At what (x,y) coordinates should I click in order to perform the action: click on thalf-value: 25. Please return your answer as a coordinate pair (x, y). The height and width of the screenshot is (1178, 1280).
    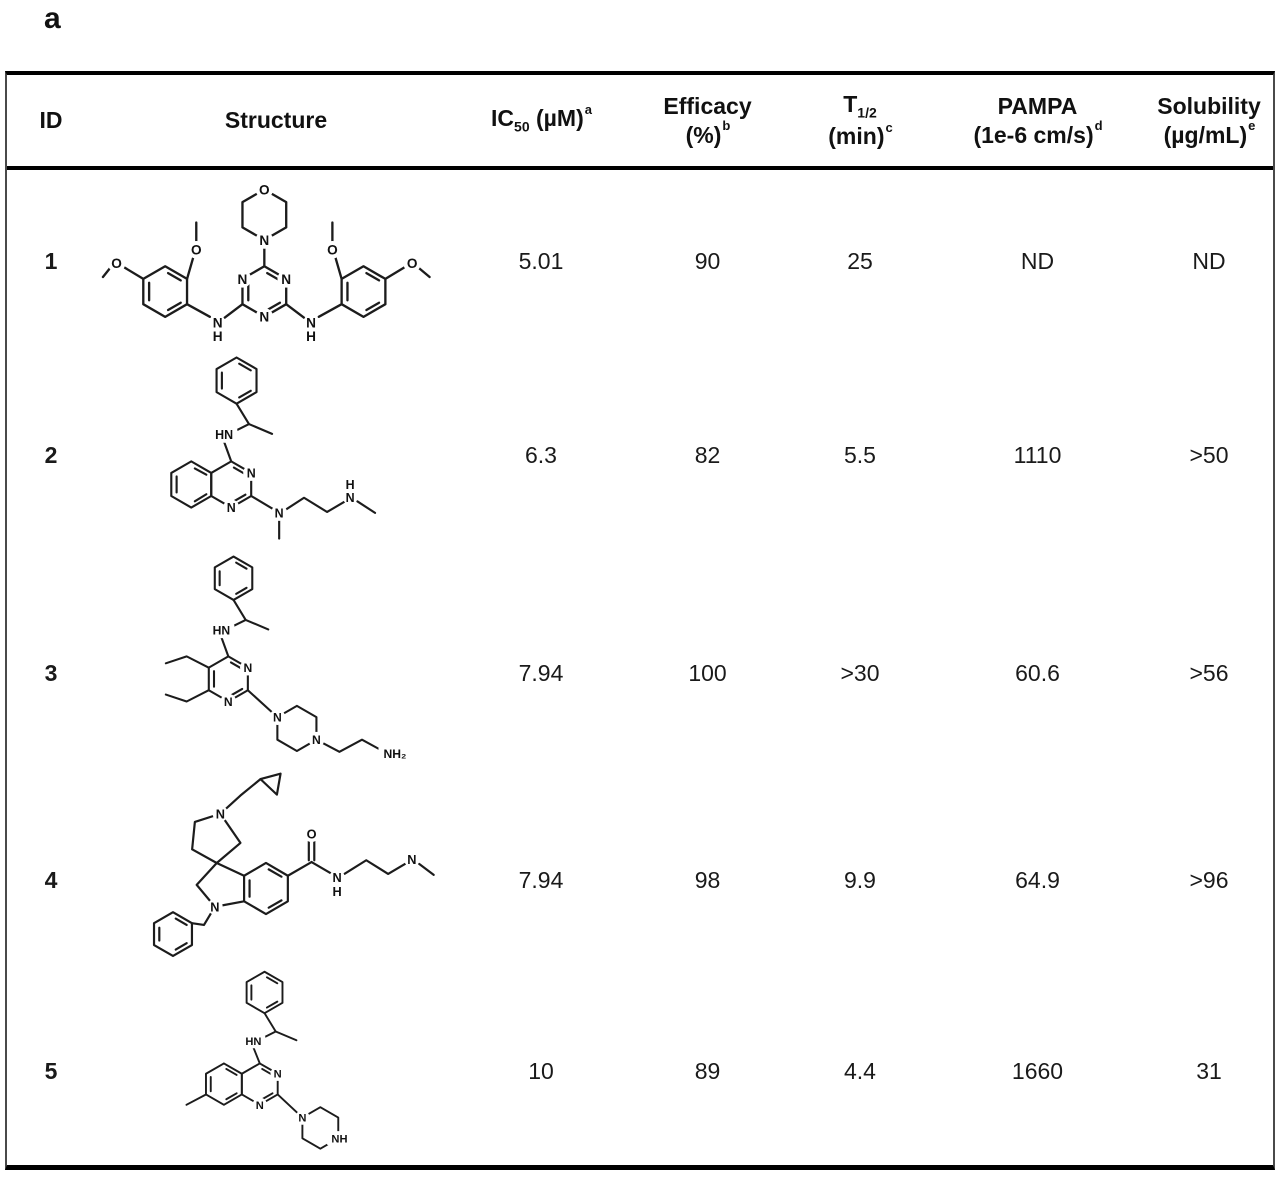
    Looking at the image, I should click on (860, 260).